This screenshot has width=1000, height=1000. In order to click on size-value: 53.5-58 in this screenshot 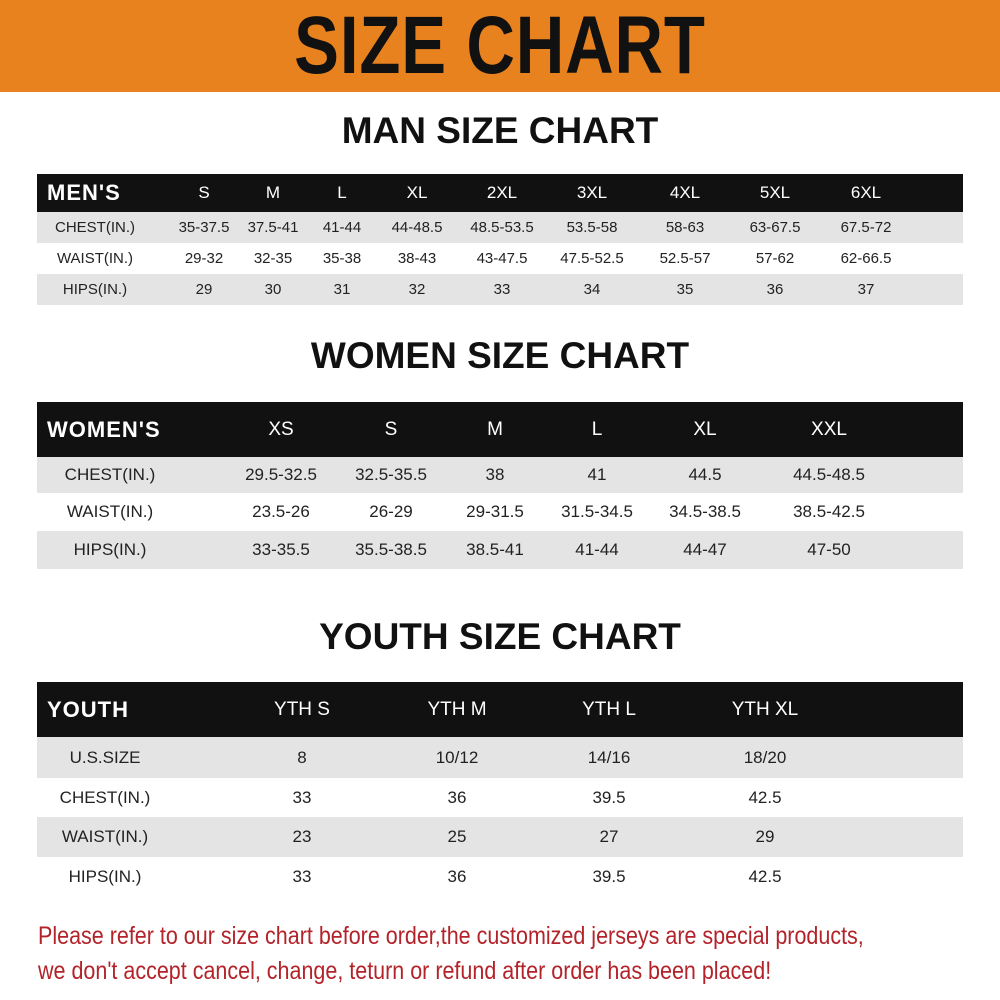, I will do `click(592, 227)`.